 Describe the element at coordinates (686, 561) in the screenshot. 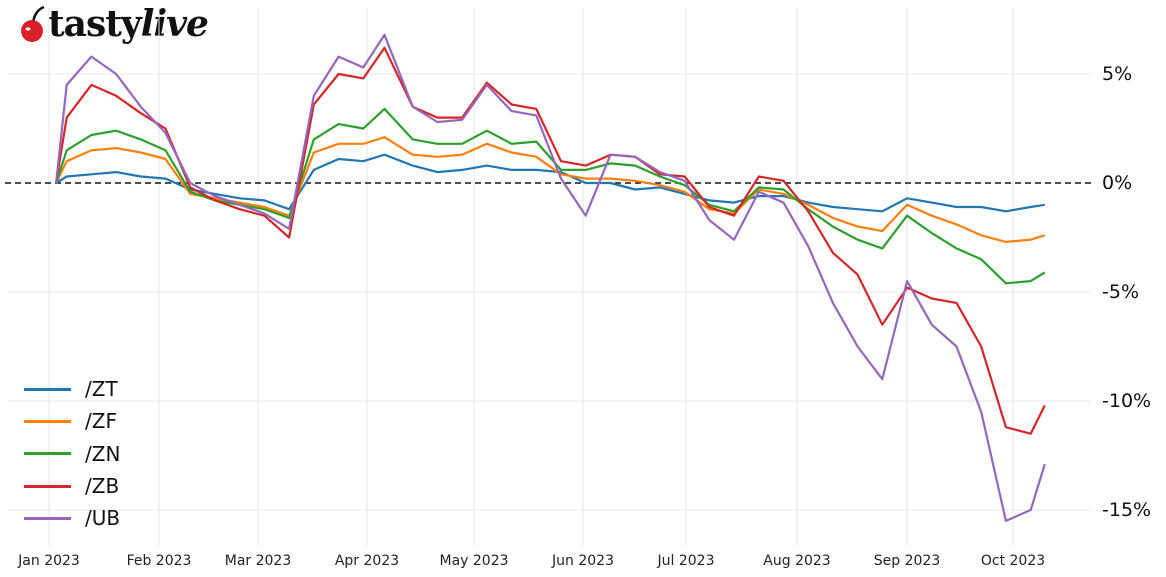

I see `x-tick-label: Jul 2023` at that location.